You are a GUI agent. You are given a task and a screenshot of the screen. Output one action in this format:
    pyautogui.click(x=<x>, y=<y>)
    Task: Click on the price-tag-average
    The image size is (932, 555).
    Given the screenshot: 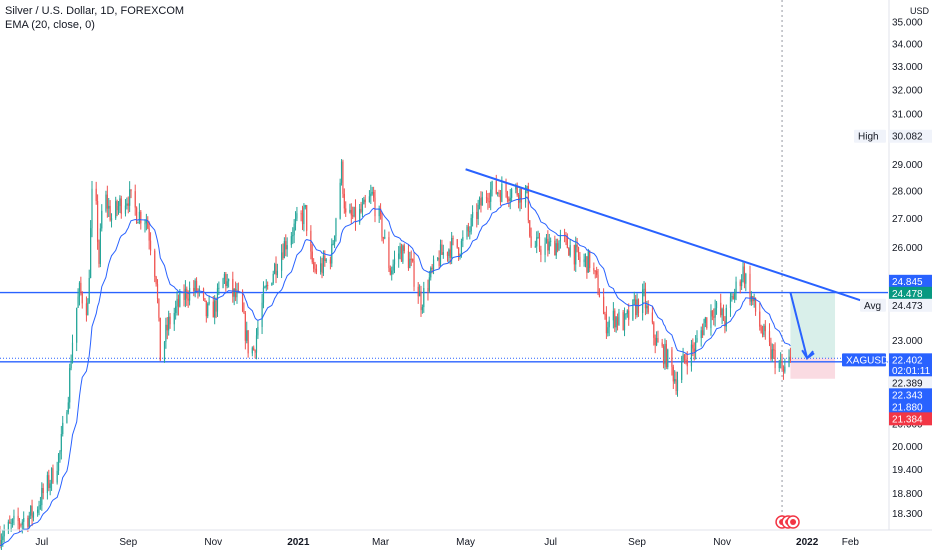 What is the action you would take?
    pyautogui.click(x=873, y=305)
    